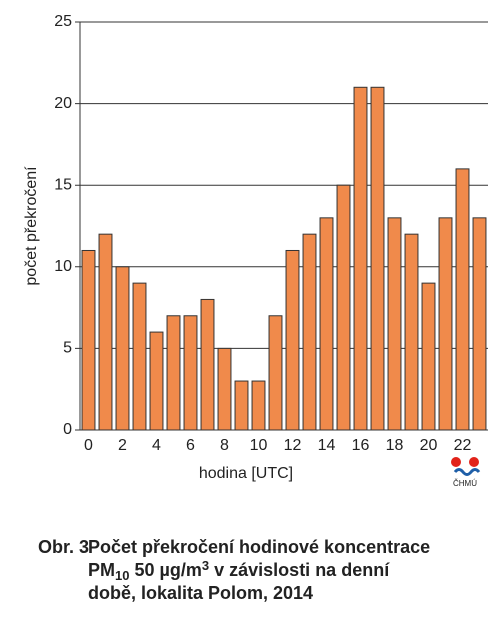 The height and width of the screenshot is (624, 504). Describe the element at coordinates (201, 593) in the screenshot. I see `caption-line: době, lokalita Polom, 2014` at that location.